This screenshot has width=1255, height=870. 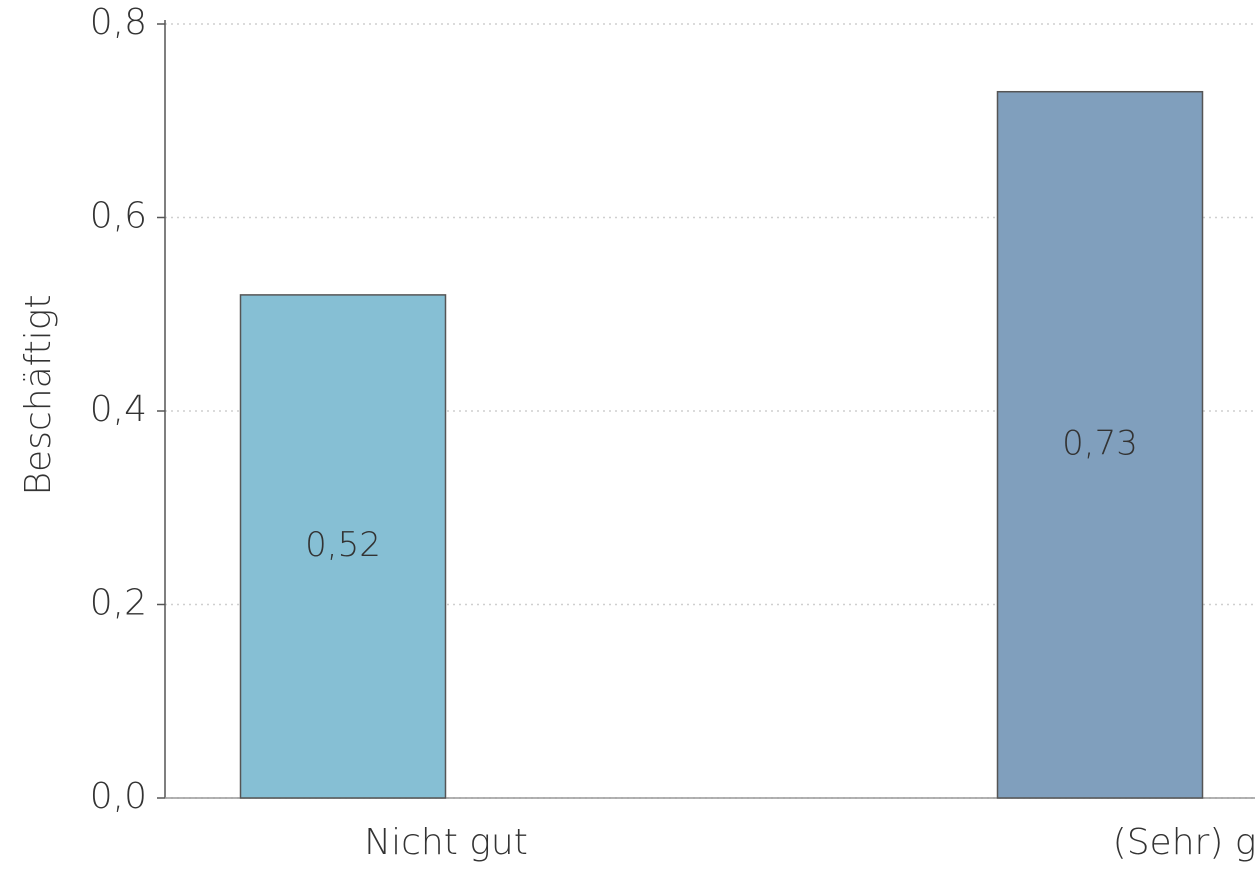 I want to click on value-label: 0,52, so click(x=343, y=545).